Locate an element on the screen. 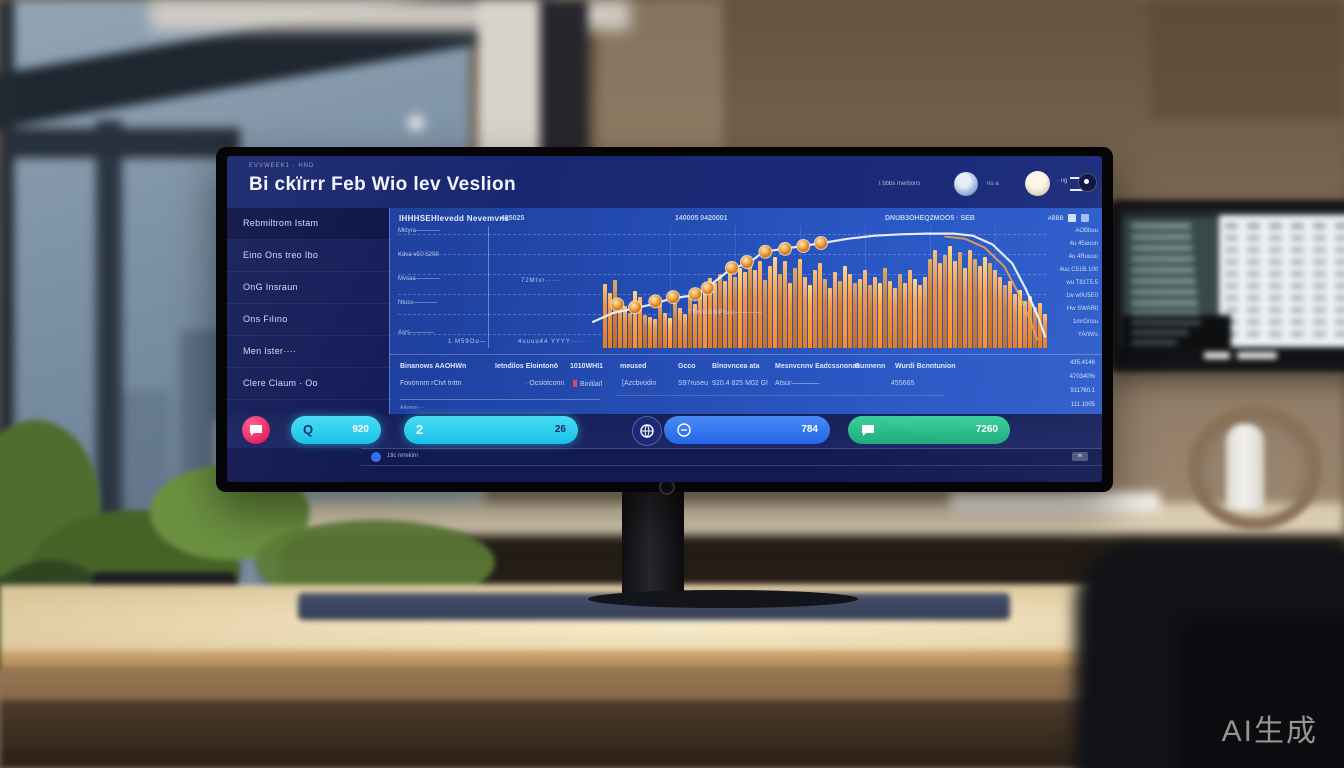  table-cell: Atsur———— is located at coordinates (797, 383).